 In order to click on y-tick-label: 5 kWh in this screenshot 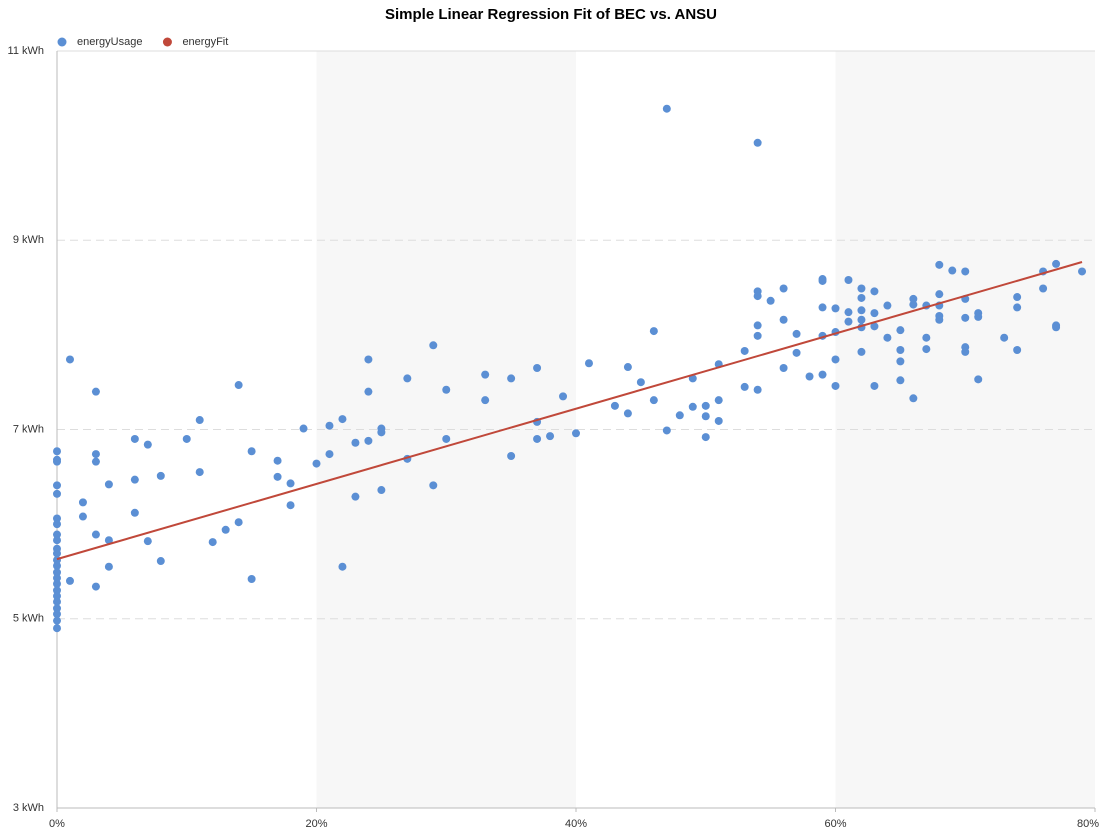, I will do `click(28, 619)`.